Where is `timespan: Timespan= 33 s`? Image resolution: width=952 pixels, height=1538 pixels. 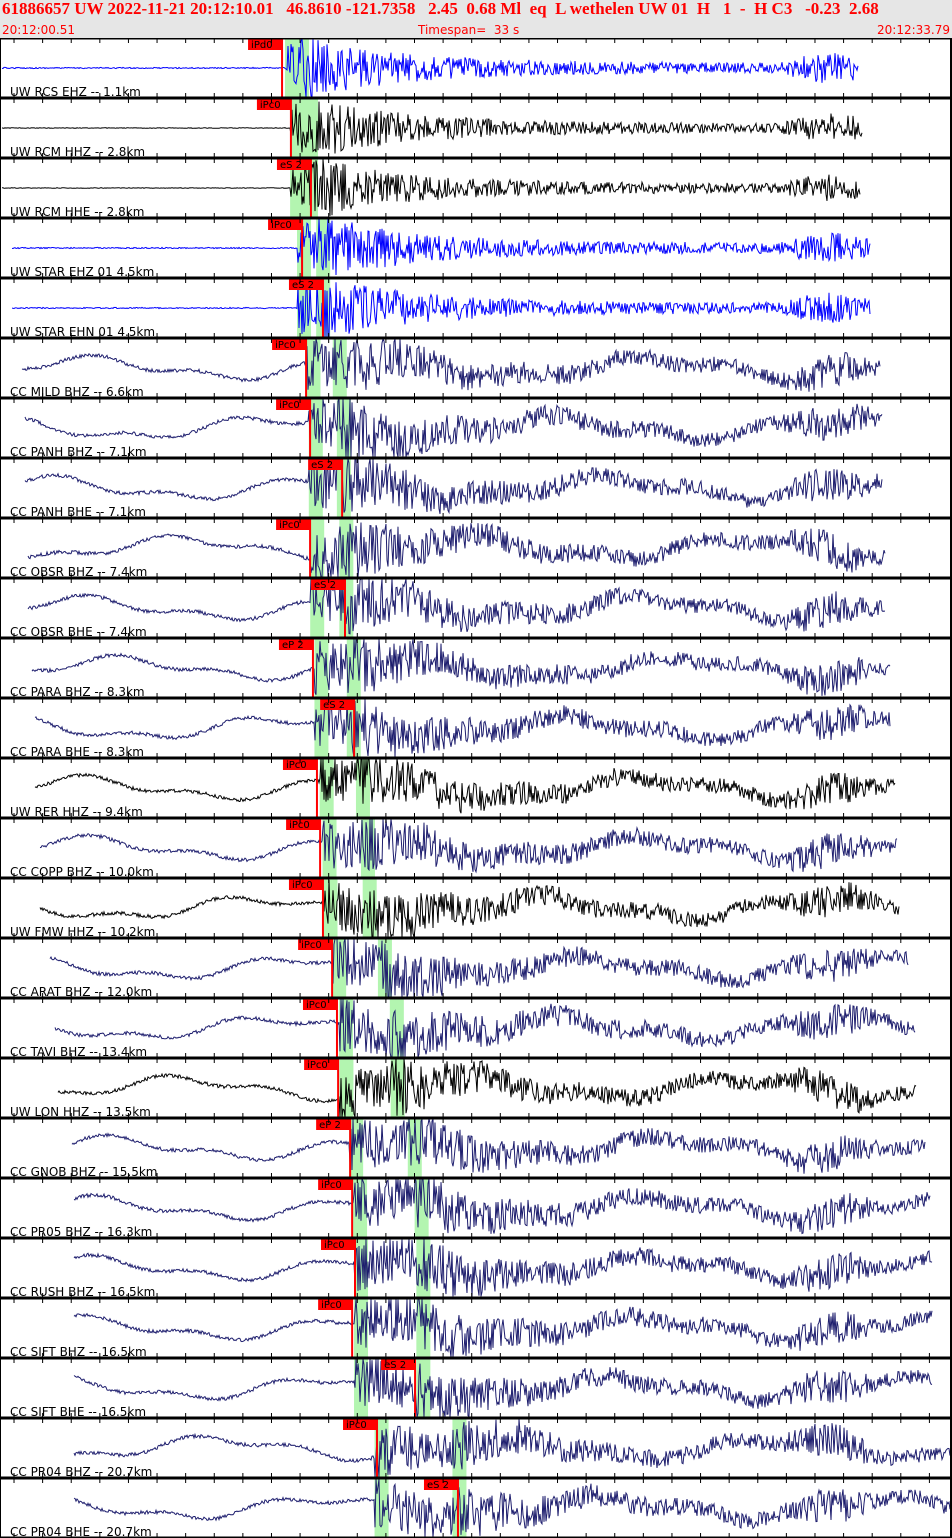
timespan: Timespan= 33 s is located at coordinates (469, 30).